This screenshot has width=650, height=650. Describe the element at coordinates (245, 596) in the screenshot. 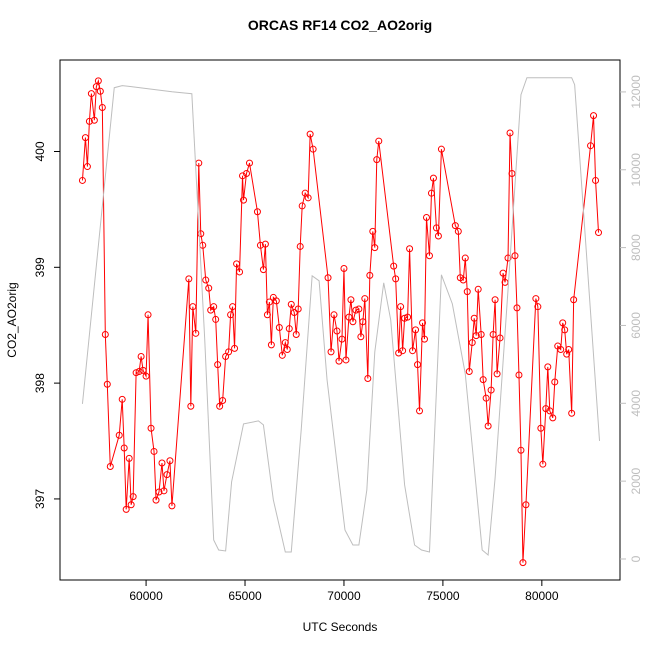

I see `x-tick-label: 65000` at that location.